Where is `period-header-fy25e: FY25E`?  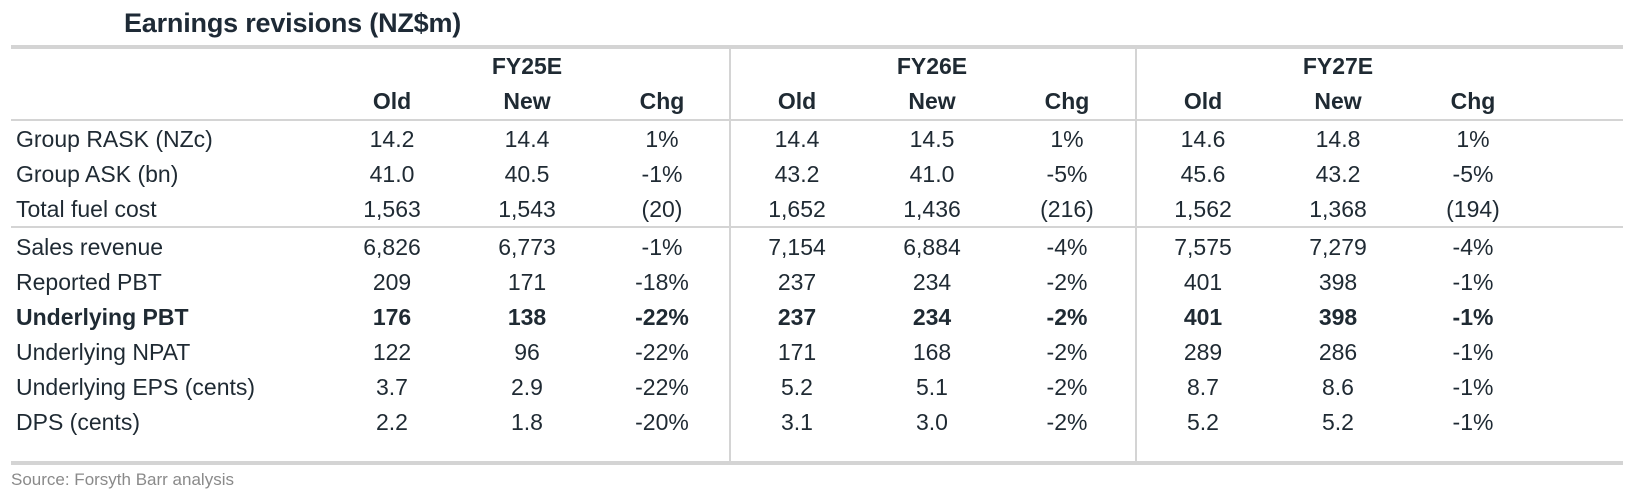 period-header-fy25e: FY25E is located at coordinates (527, 66).